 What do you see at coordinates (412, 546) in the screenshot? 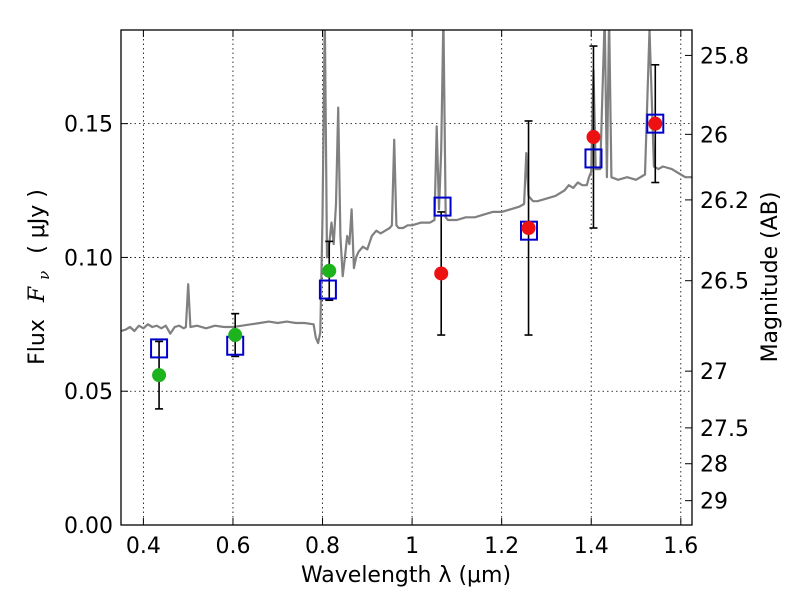
I see `x-tick-label: 1` at bounding box center [412, 546].